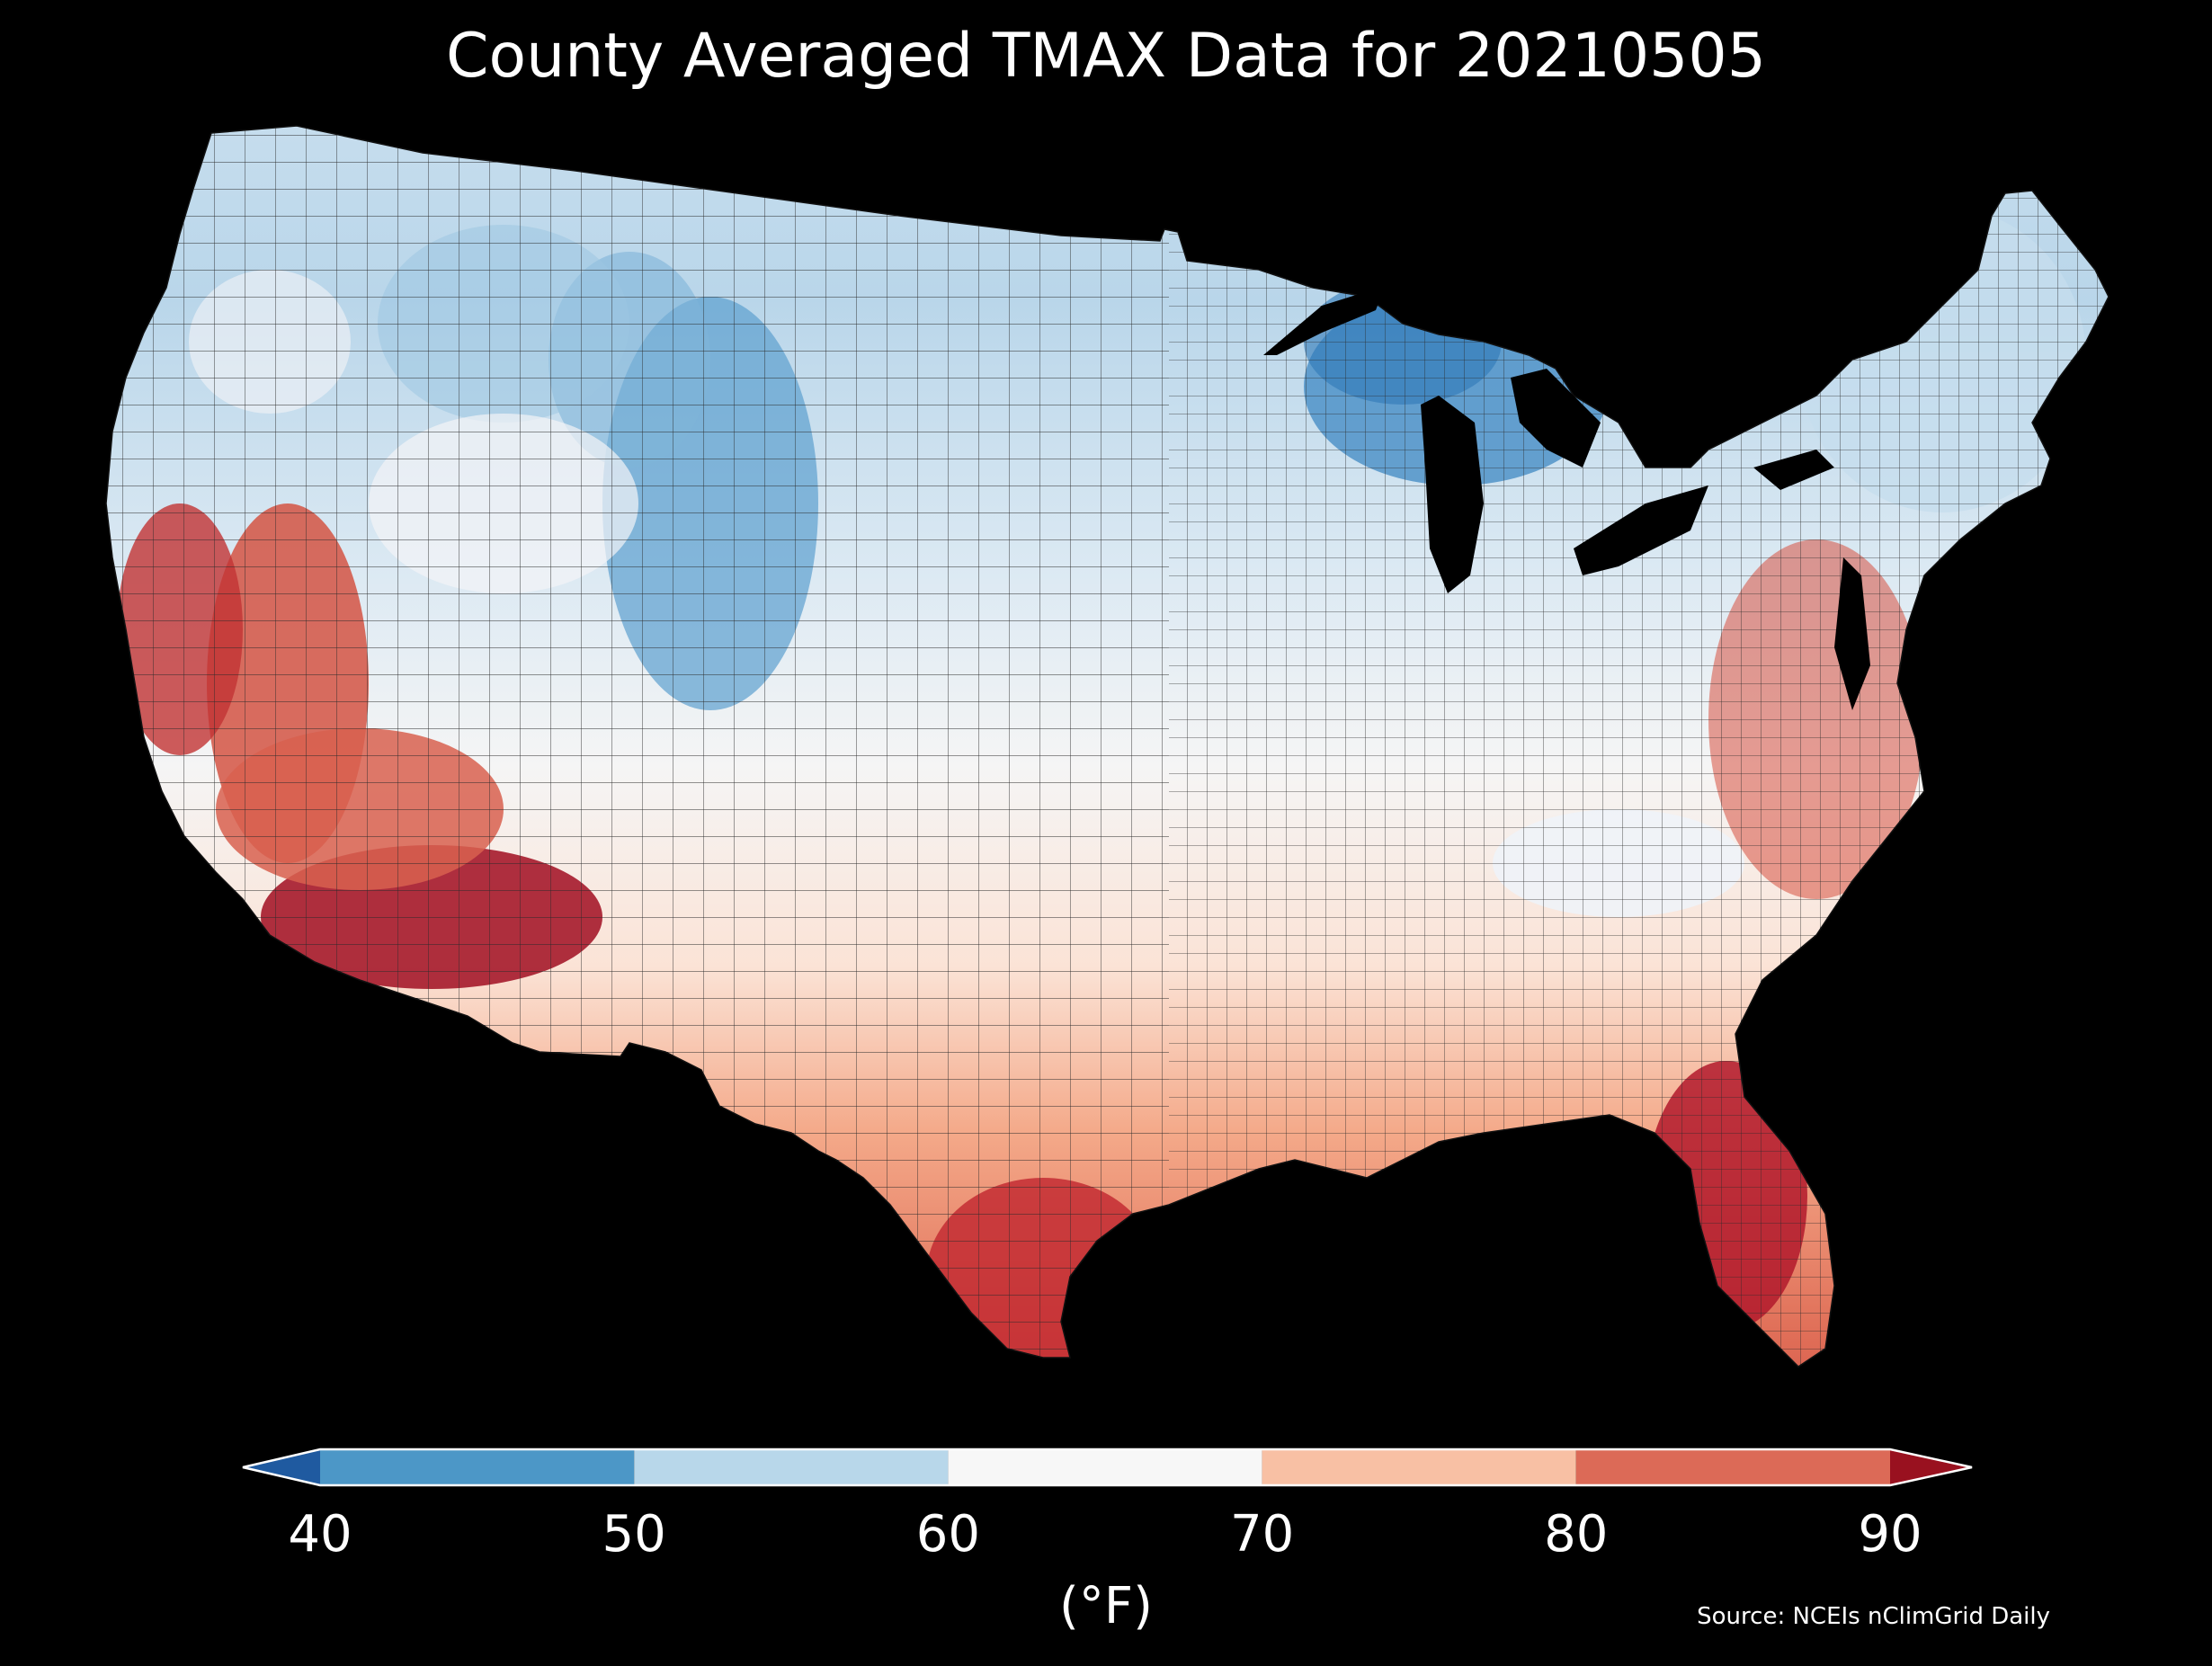  I want to click on colorbar-frame, so click(1107, 1468).